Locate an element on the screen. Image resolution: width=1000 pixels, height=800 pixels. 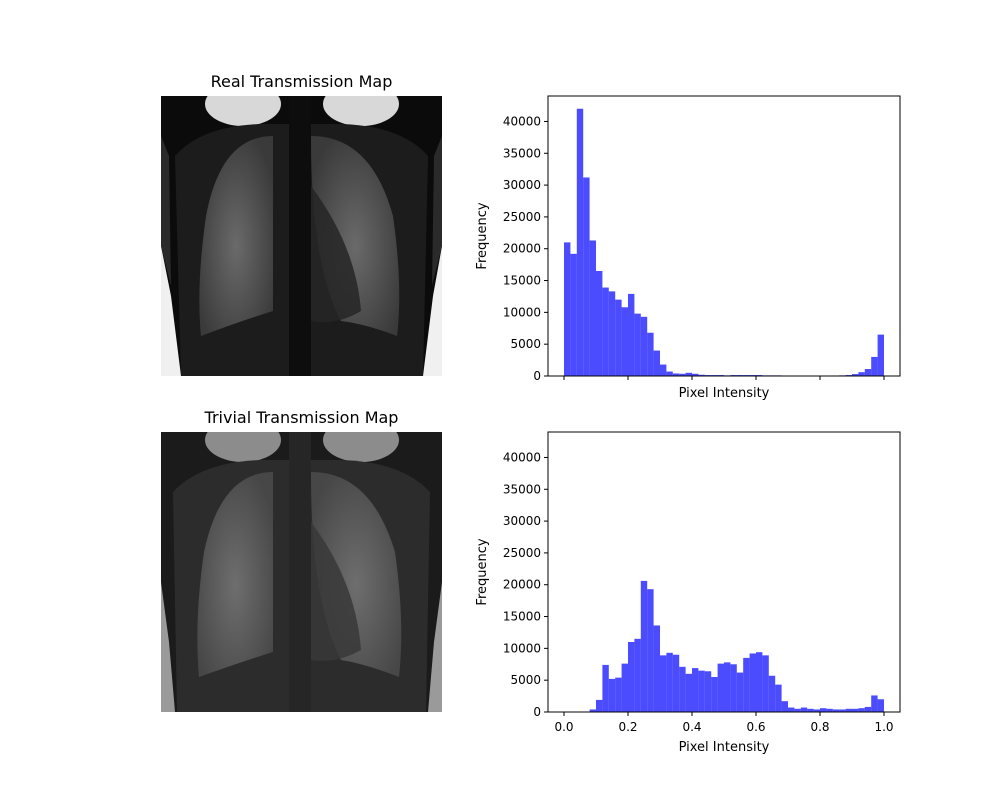
axes-frame is located at coordinates (724, 572).